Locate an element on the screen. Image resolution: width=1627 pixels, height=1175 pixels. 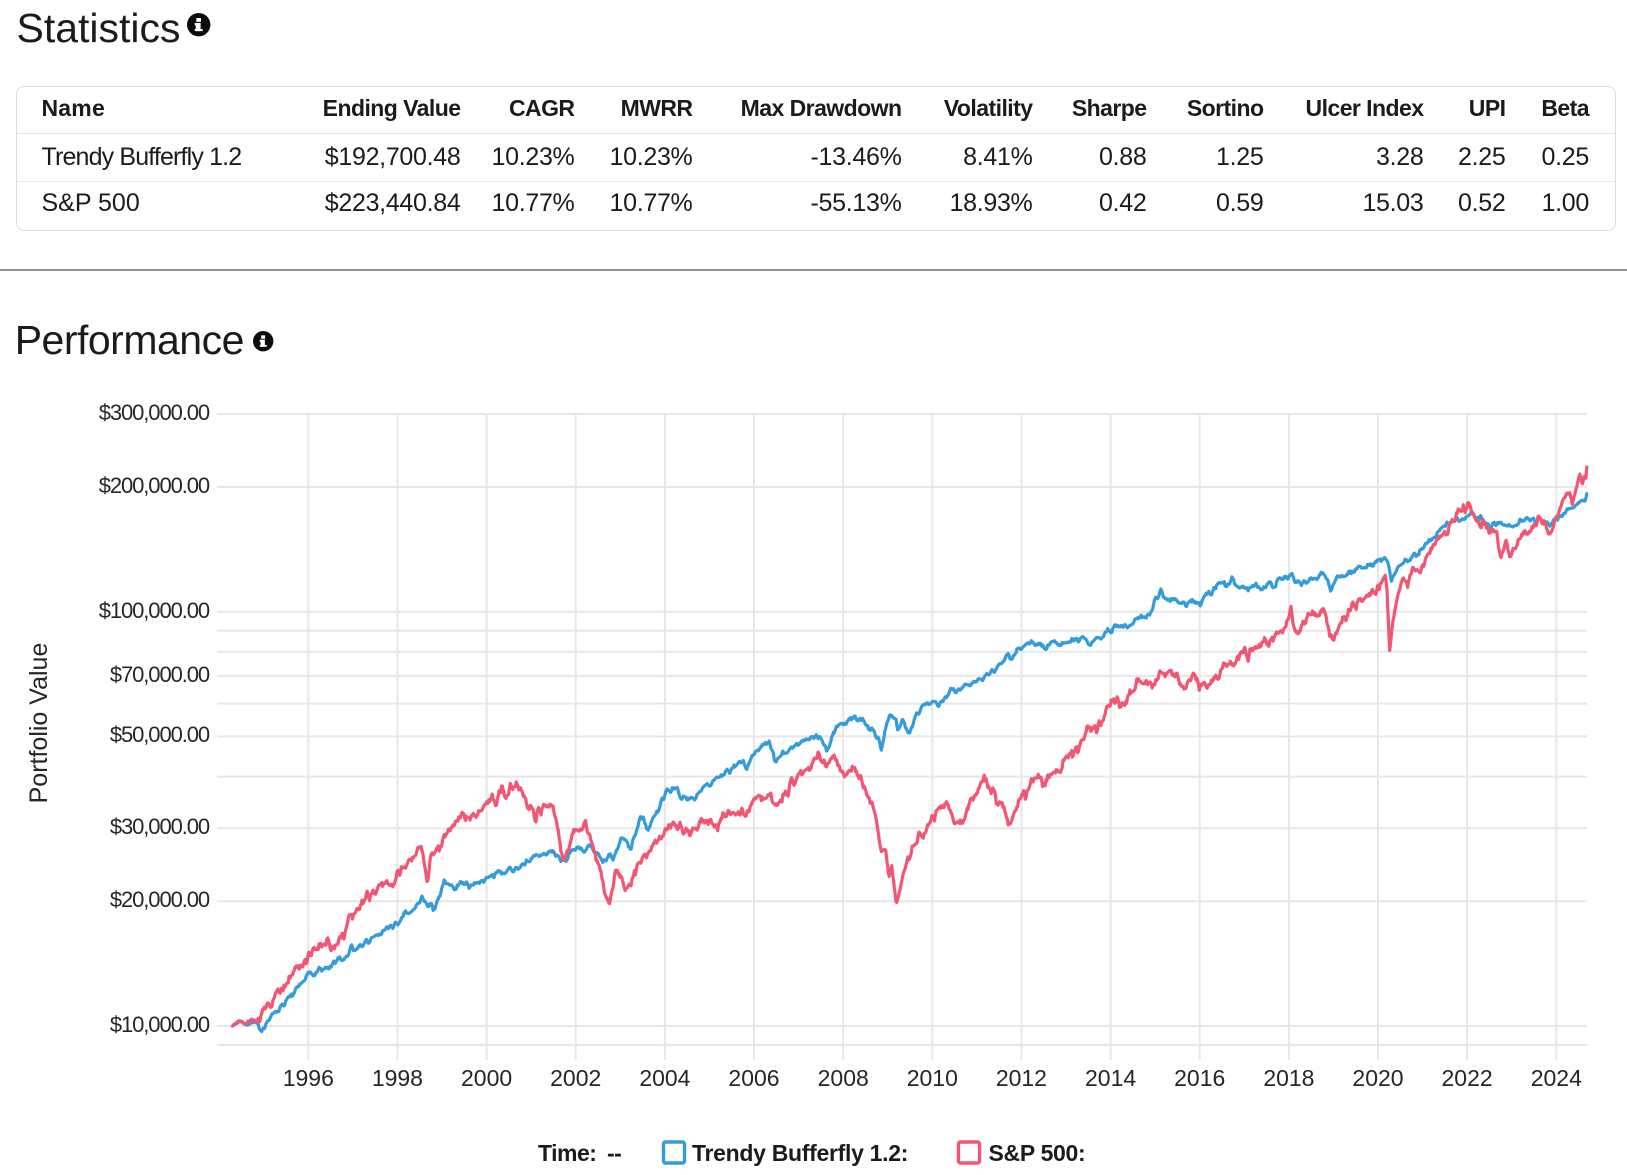
svg-text: $100,000.00 is located at coordinates (154, 610).